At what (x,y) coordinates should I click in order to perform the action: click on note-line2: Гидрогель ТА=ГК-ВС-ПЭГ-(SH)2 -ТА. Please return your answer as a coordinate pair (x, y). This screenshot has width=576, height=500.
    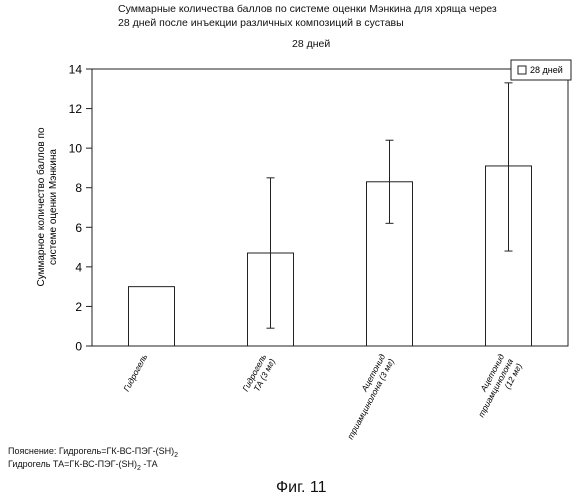
    Looking at the image, I should click on (83, 466).